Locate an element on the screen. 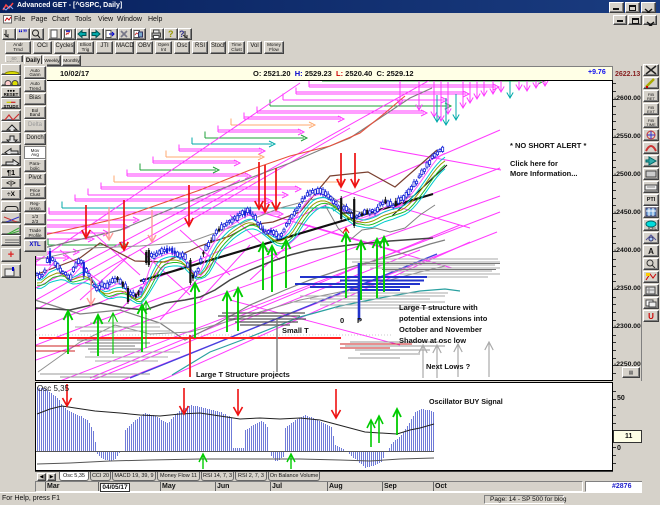 Image resolution: width=660 pixels, height=505 pixels. svg-text: ICFL is located at coordinates (652, 228).